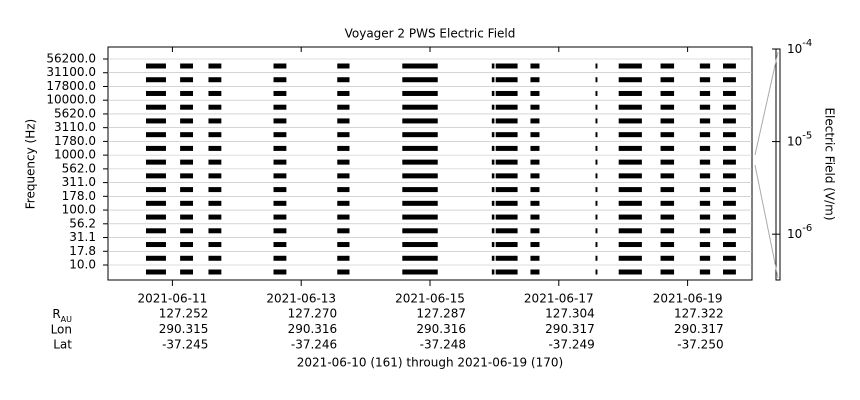  I want to click on y-tick-label: 100.0, so click(79, 210).